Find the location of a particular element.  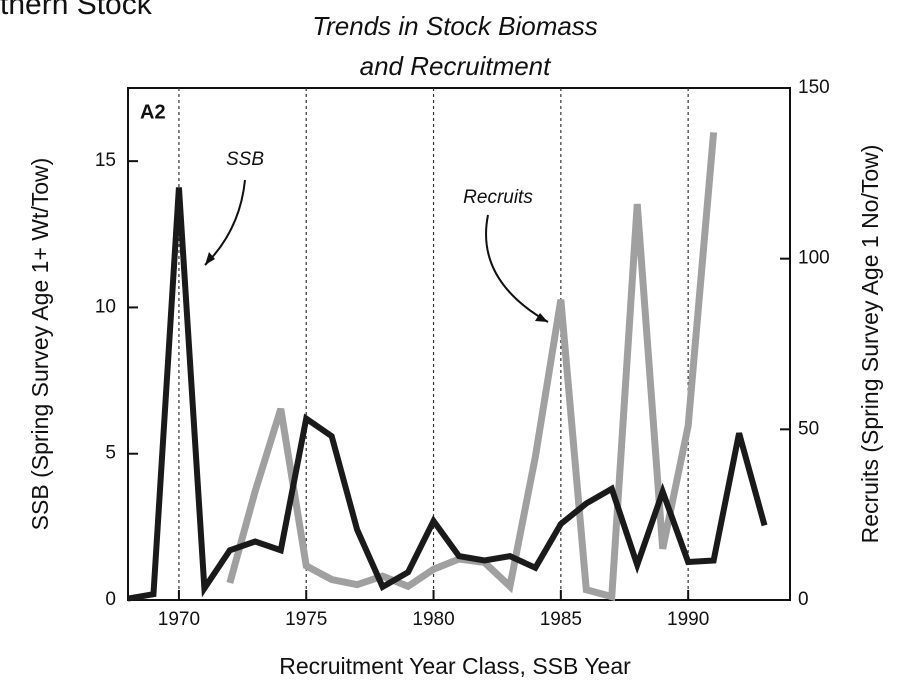

y2-tick-label: 0 is located at coordinates (803, 599).